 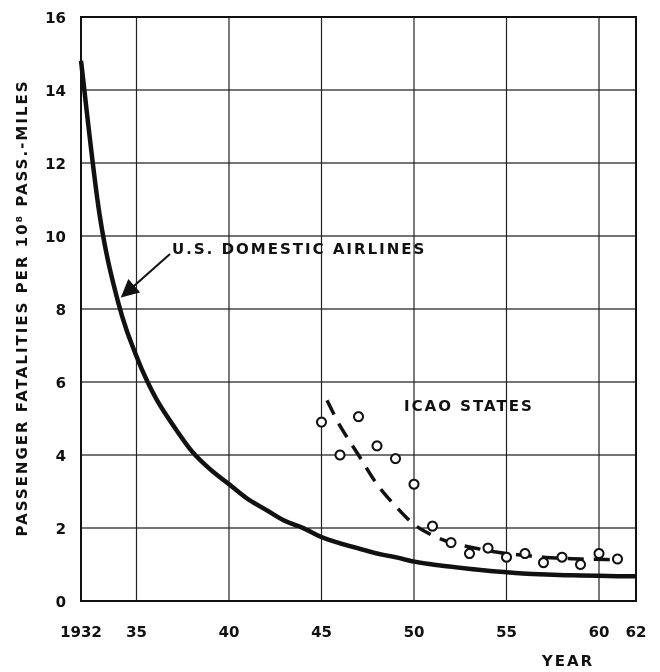 What do you see at coordinates (61, 529) in the screenshot?
I see `y-tick-label: 2` at bounding box center [61, 529].